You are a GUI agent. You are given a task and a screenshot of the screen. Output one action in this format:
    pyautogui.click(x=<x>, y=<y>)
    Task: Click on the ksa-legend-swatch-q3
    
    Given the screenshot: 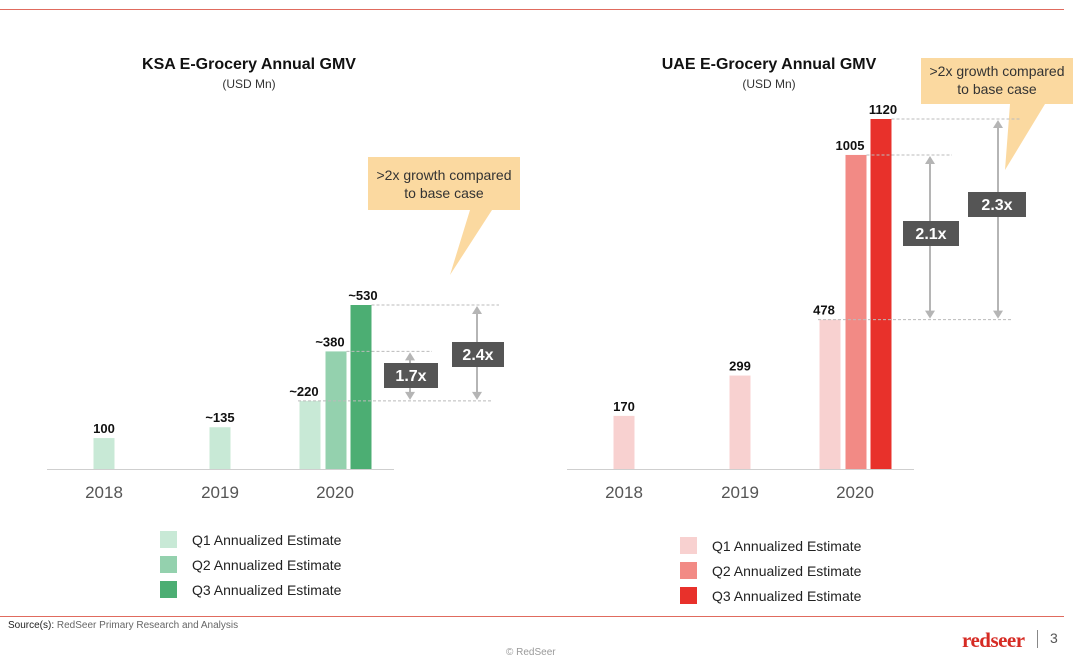 What is the action you would take?
    pyautogui.click(x=168, y=589)
    